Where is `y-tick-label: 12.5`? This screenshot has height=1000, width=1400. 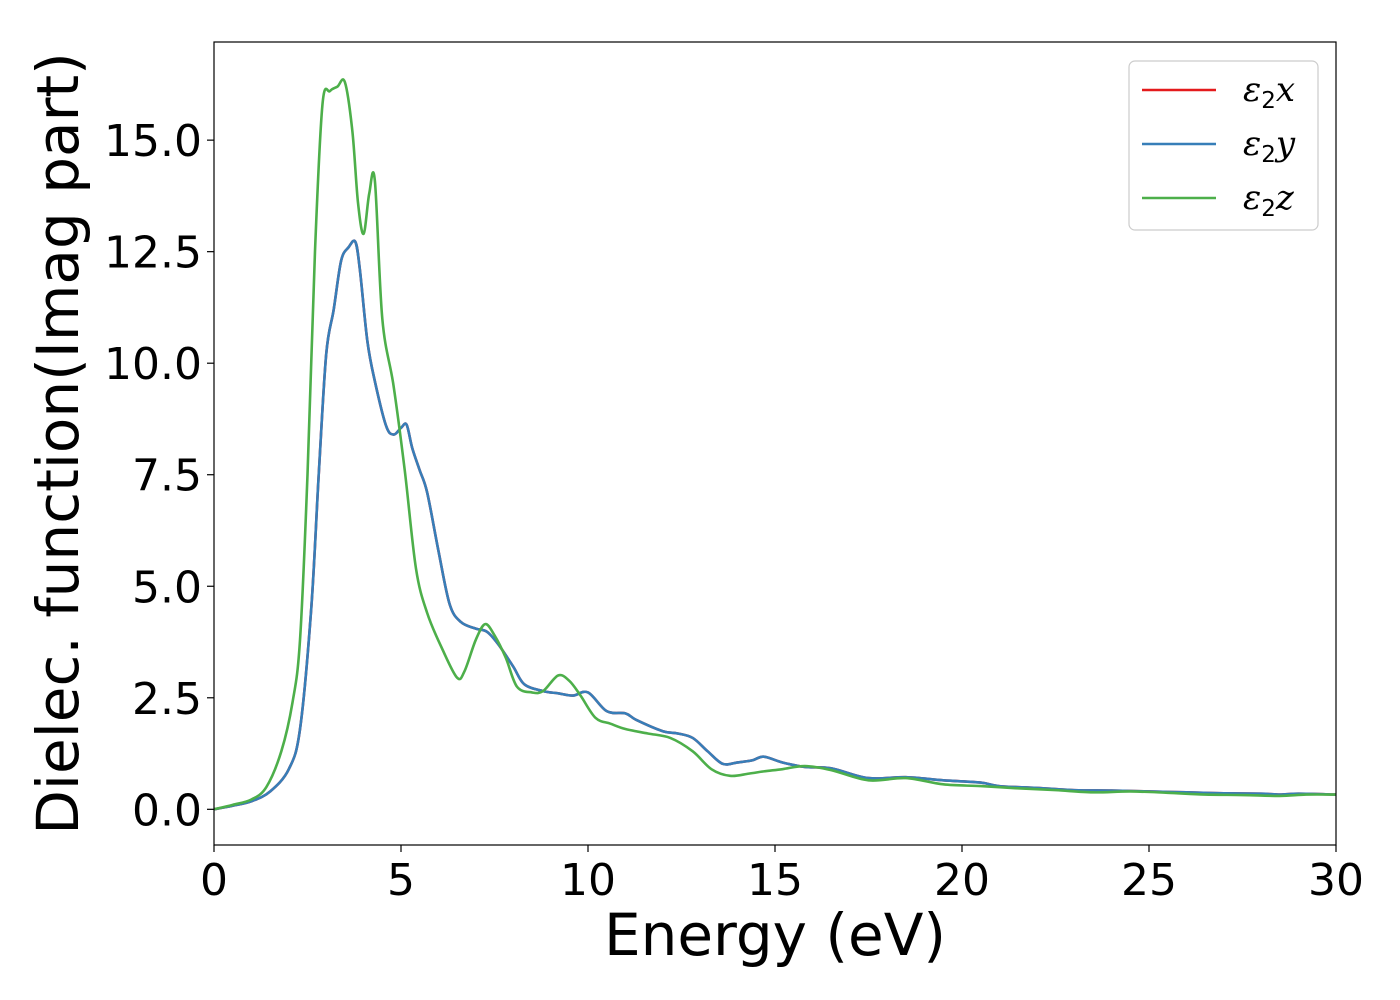
y-tick-label: 12.5 is located at coordinates (153, 253).